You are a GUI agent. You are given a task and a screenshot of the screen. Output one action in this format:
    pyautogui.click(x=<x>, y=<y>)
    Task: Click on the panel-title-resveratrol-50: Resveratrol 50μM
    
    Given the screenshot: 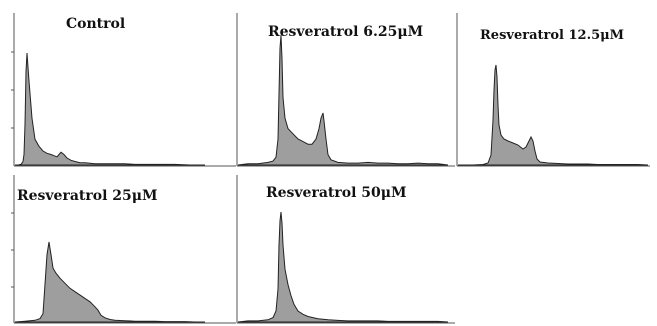 What is the action you would take?
    pyautogui.click(x=336, y=193)
    